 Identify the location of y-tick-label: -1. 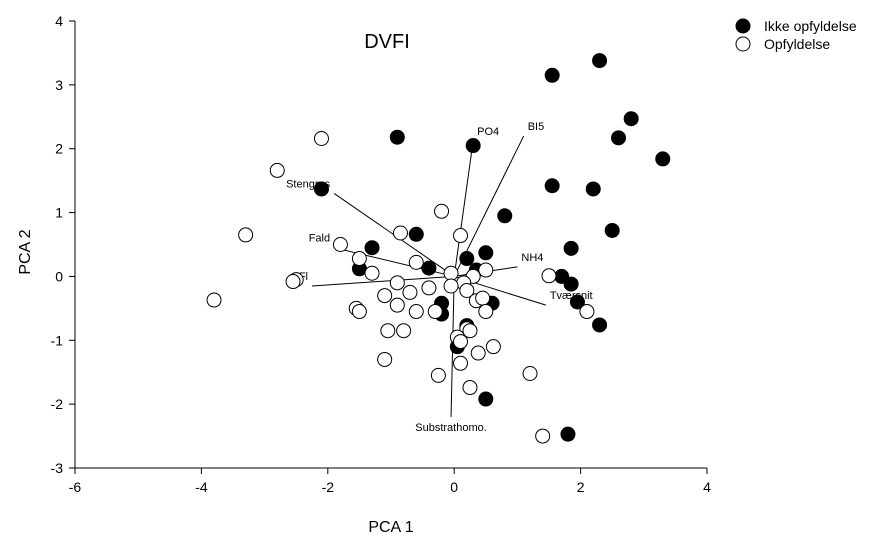
(57, 340).